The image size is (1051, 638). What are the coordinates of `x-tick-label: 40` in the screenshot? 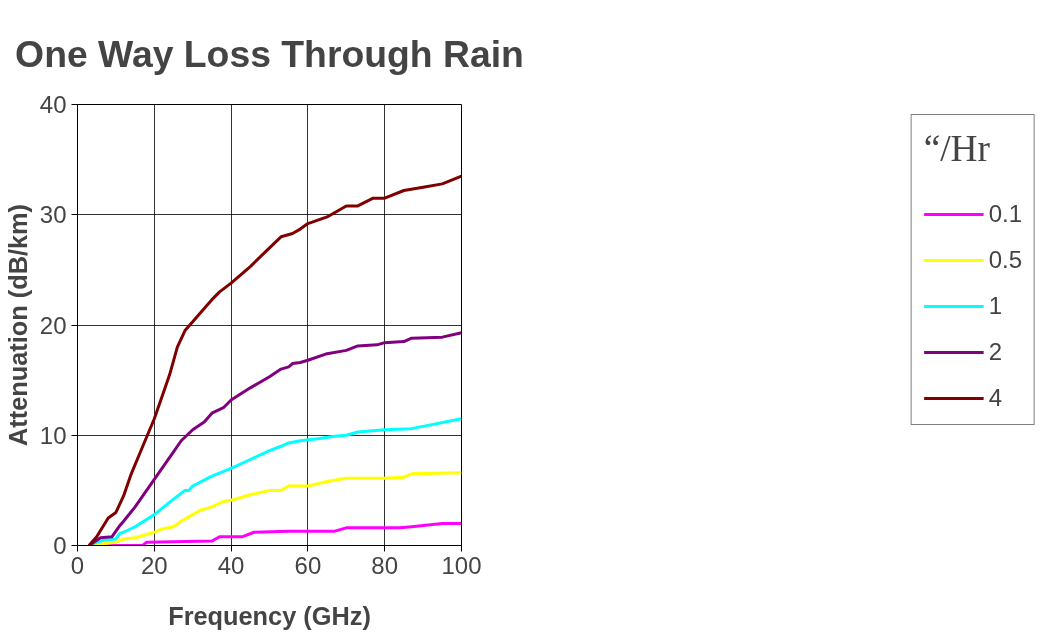 It's located at (231, 565).